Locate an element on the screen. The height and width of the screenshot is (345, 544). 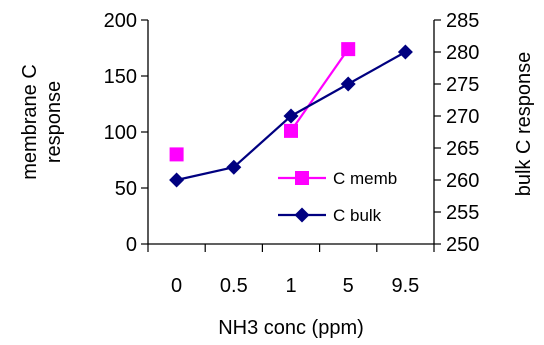
y-right-tick-label: 255 is located at coordinates (462, 213).